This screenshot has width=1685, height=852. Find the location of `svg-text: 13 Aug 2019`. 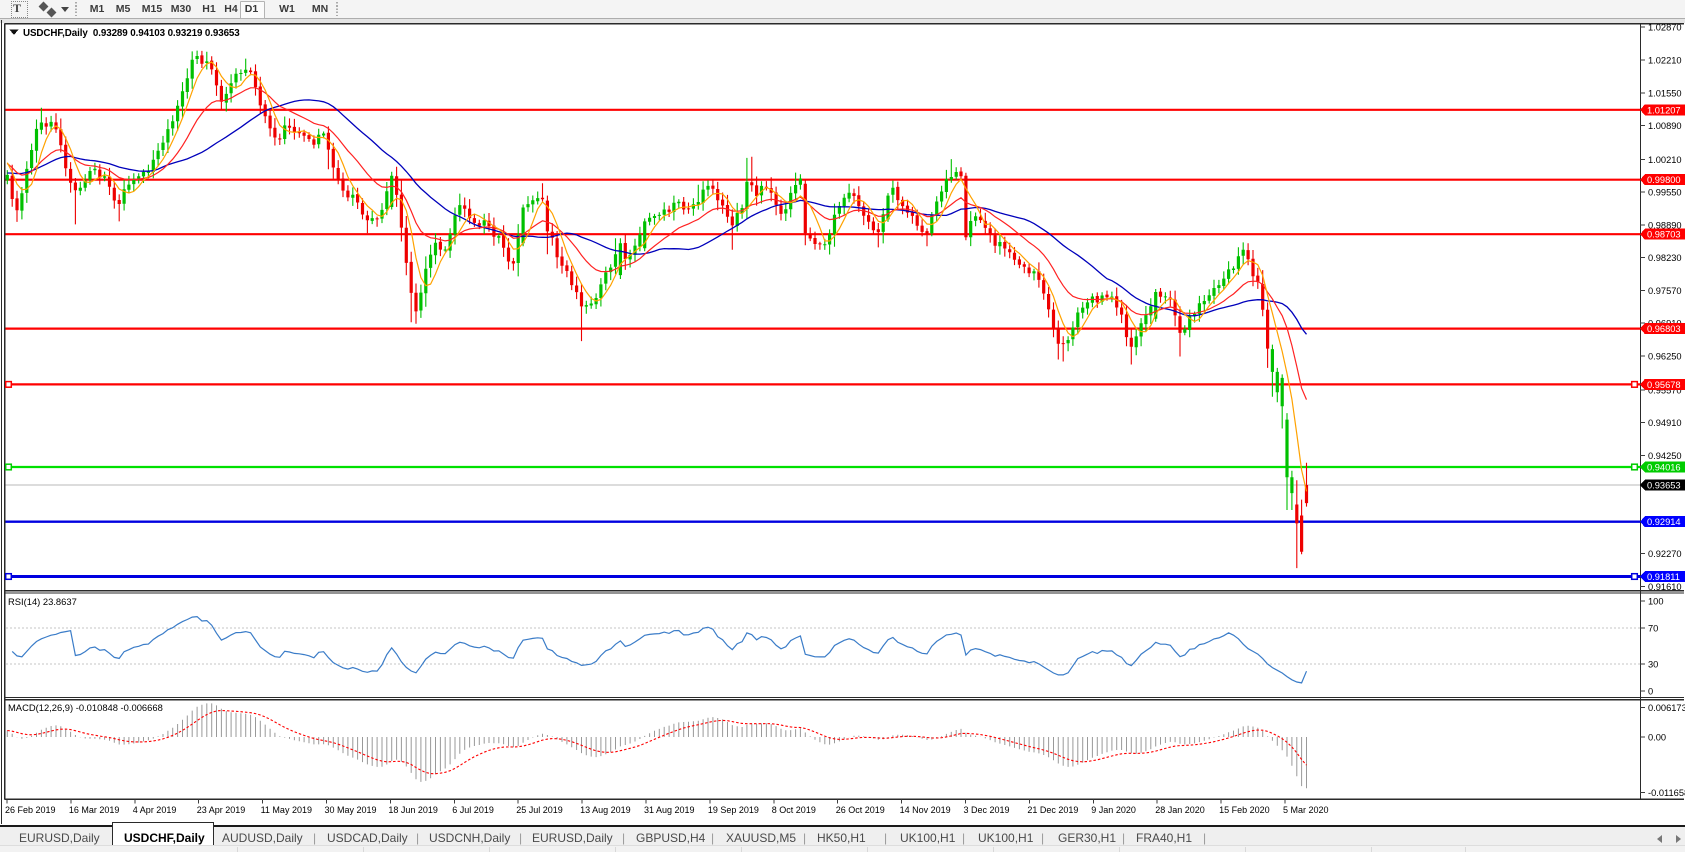

svg-text: 13 Aug 2019 is located at coordinates (605, 810).